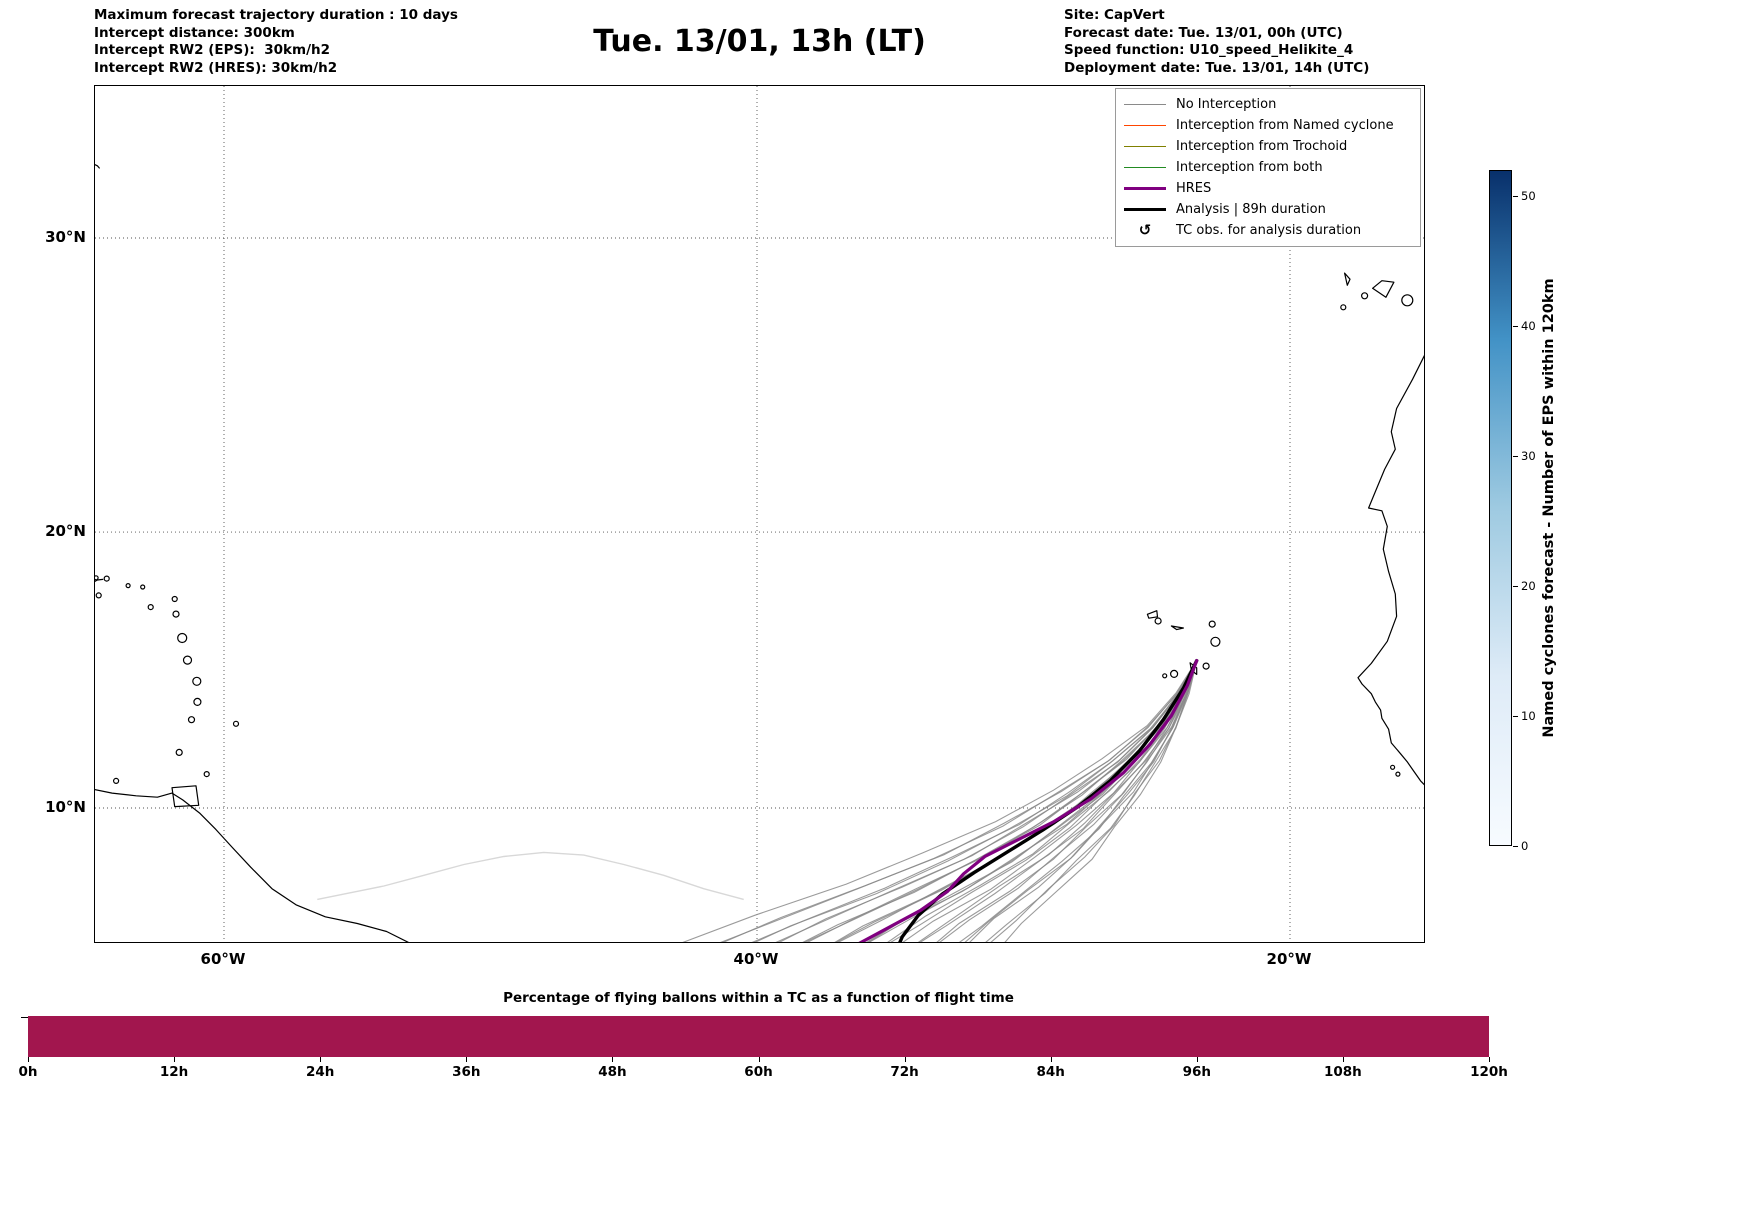  What do you see at coordinates (1203, 32) in the screenshot?
I see `forecast-date-text: Forecast date: Tue. 13/01, 00h (UTC)` at bounding box center [1203, 32].